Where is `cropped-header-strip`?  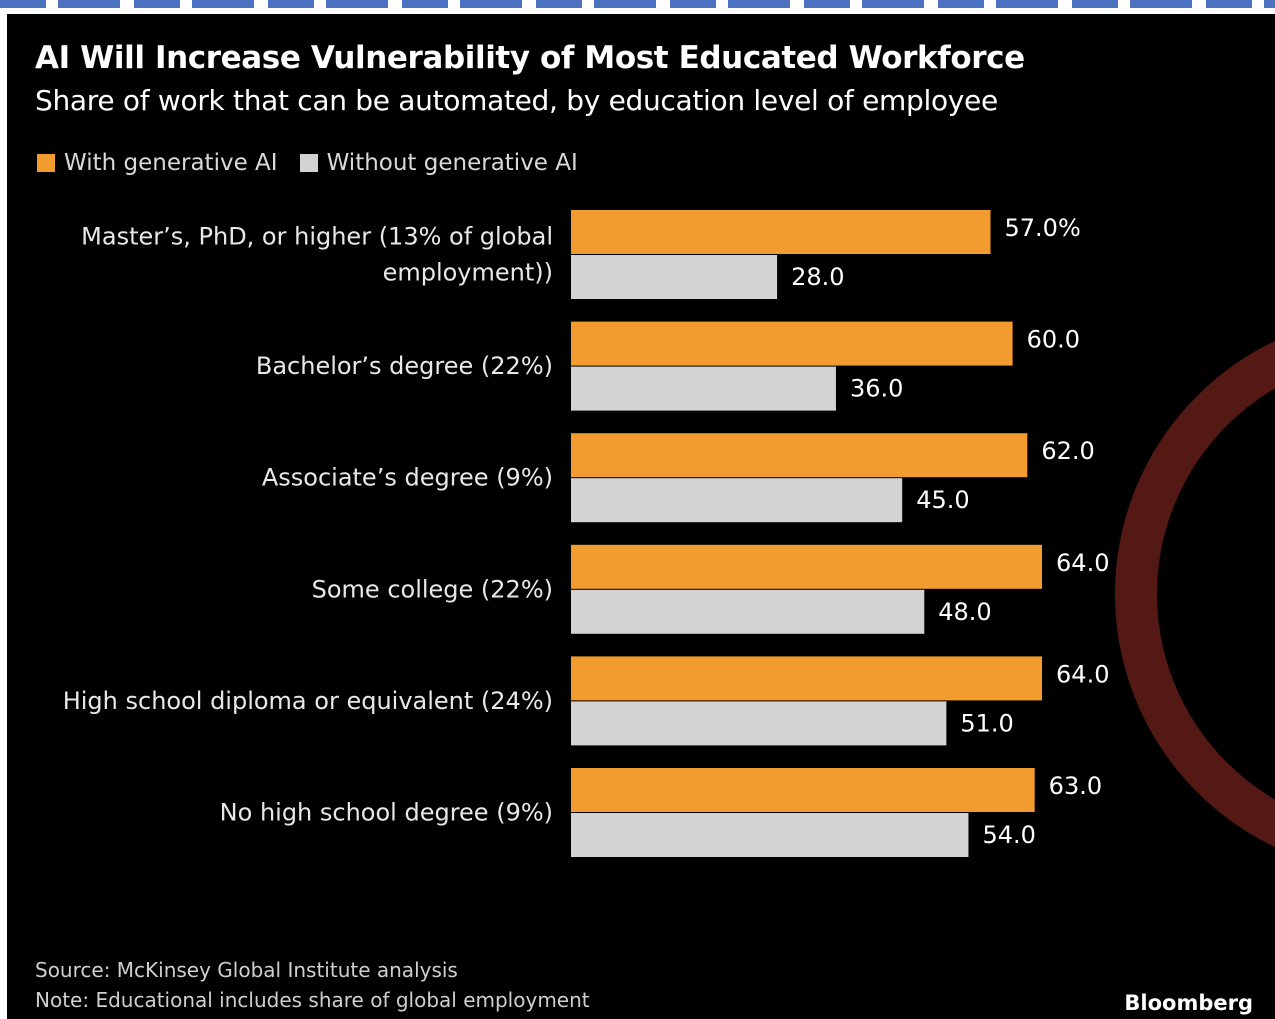
cropped-header-strip is located at coordinates (637, 7).